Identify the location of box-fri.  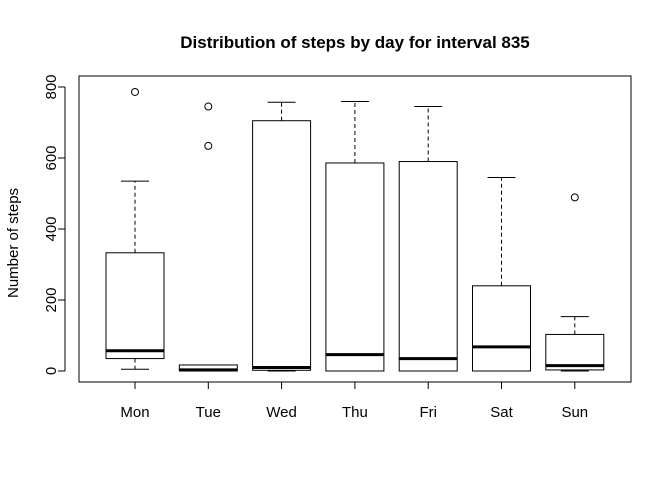
(428, 239).